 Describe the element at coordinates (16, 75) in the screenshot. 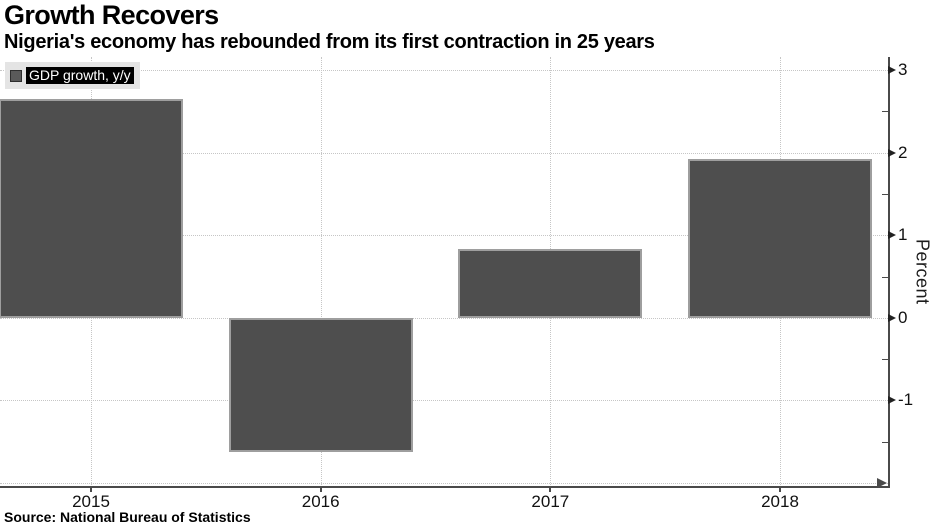

I see `legend-series-marker-icon` at that location.